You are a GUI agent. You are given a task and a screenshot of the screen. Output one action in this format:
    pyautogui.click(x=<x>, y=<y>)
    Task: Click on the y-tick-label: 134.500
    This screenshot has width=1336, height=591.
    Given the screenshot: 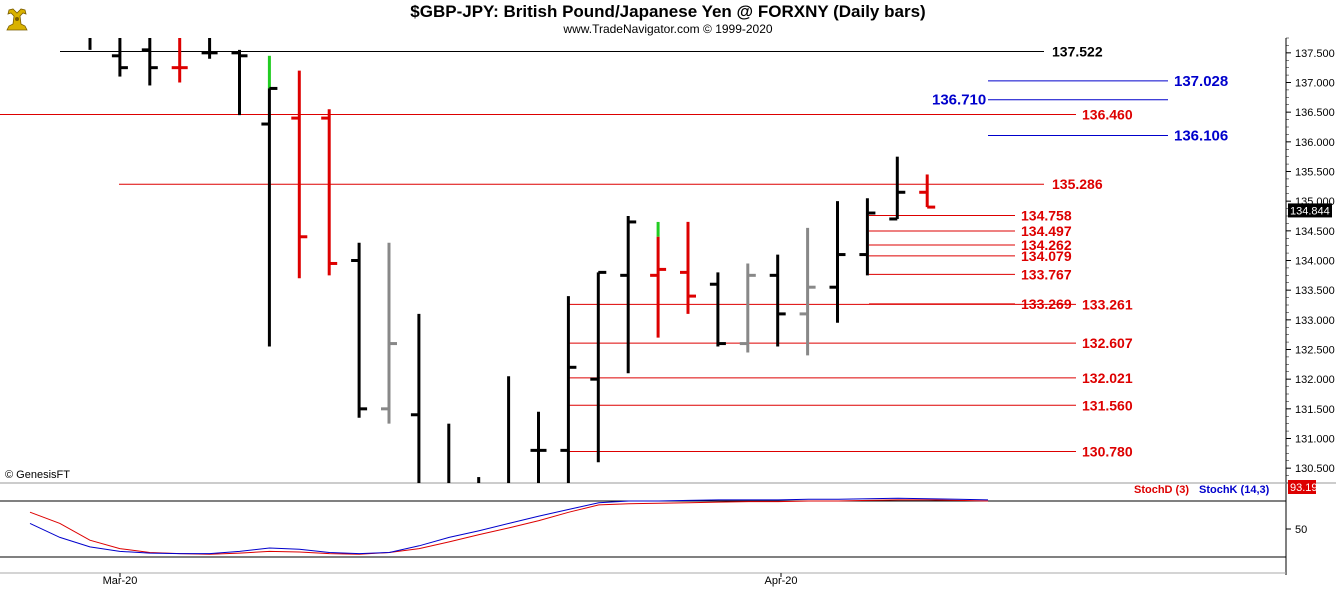 What is the action you would take?
    pyautogui.click(x=1315, y=232)
    